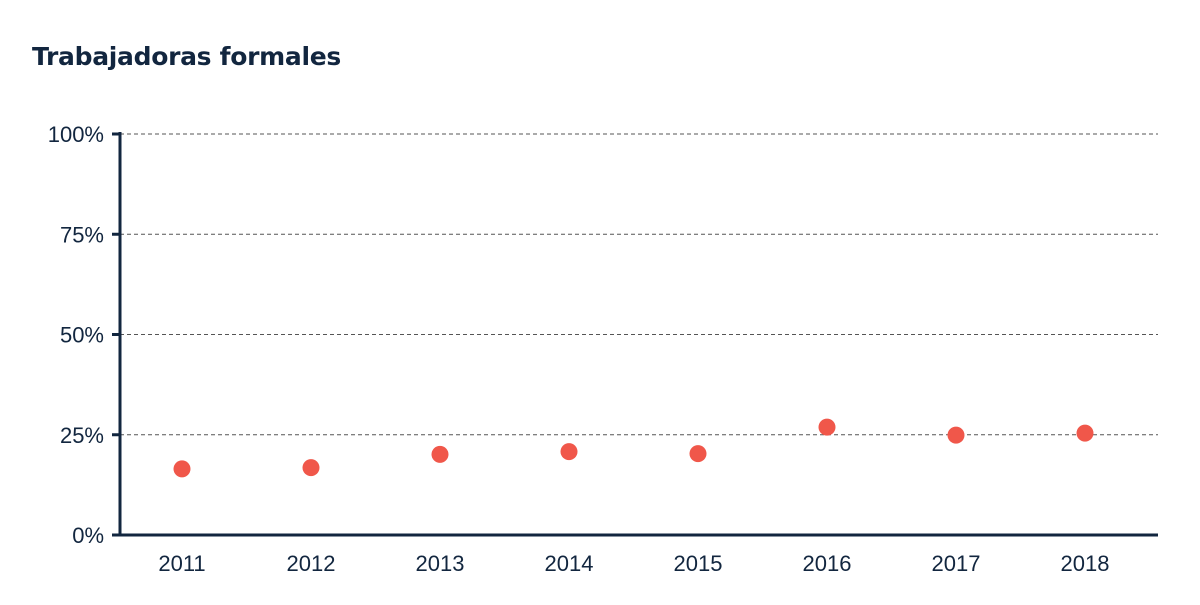 The height and width of the screenshot is (605, 1200). I want to click on y-tick-label: 0%, so click(88, 535).